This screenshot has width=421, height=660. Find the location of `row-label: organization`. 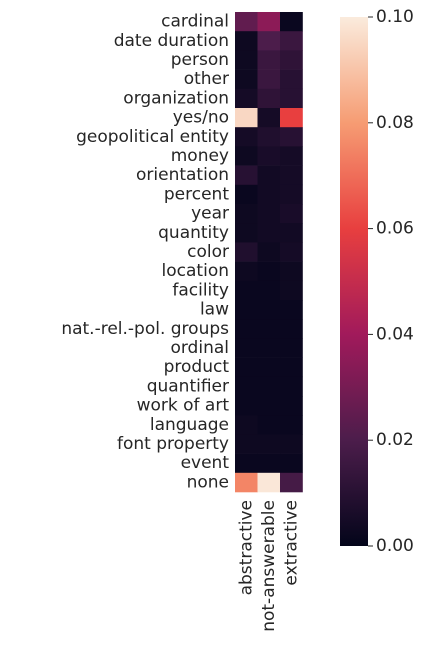

row-label: organization is located at coordinates (176, 98).